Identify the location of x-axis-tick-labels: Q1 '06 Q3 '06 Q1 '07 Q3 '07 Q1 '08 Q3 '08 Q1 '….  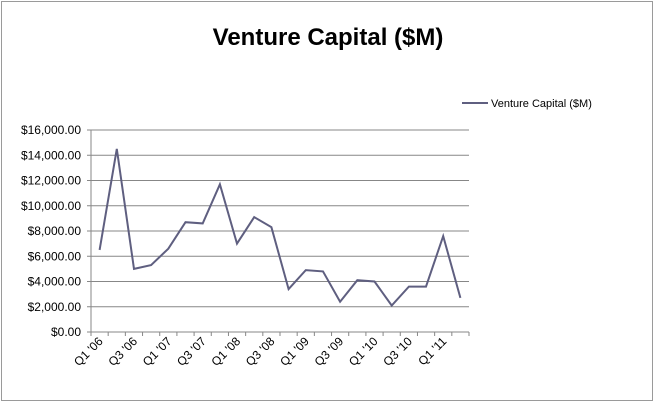
(260, 351).